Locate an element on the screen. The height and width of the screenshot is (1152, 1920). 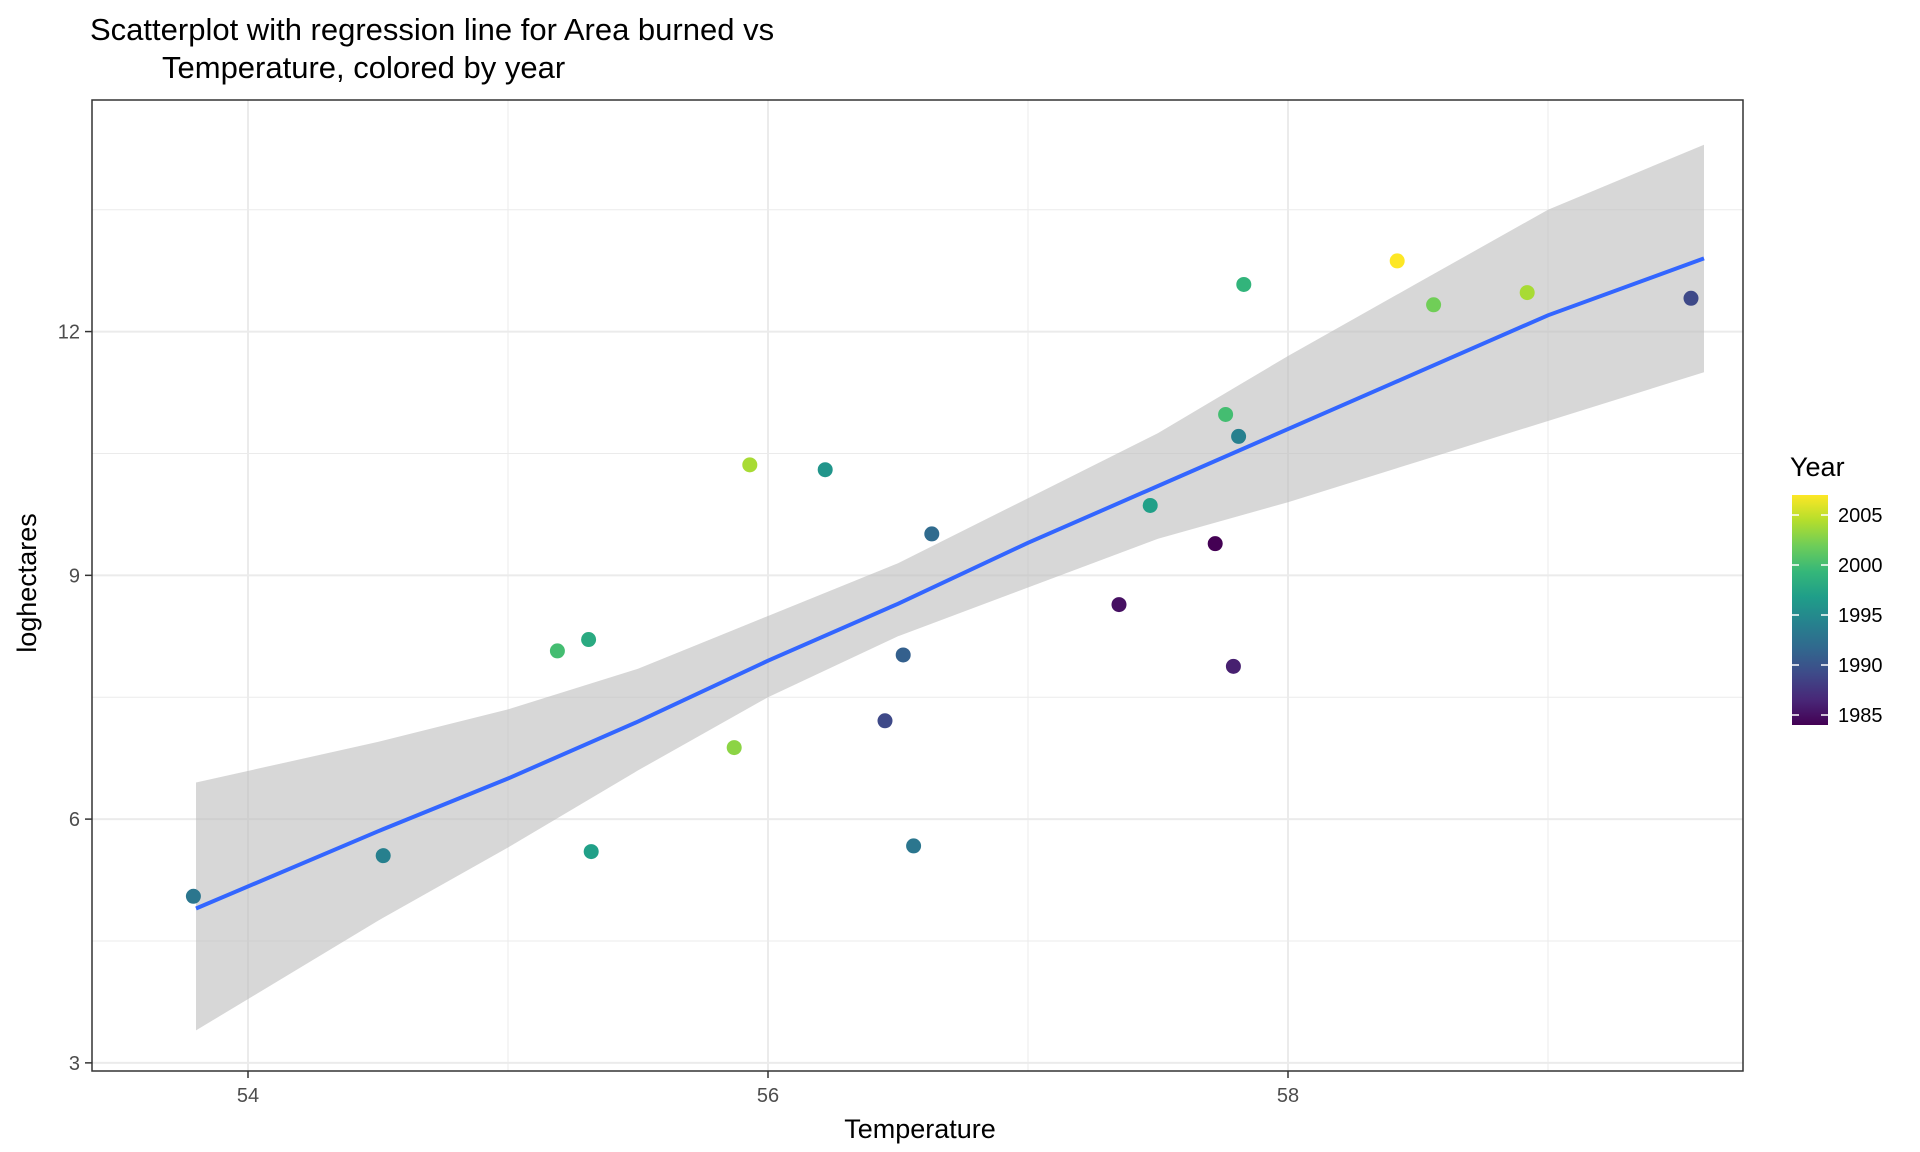
x-tick-label: 56 is located at coordinates (768, 1096).